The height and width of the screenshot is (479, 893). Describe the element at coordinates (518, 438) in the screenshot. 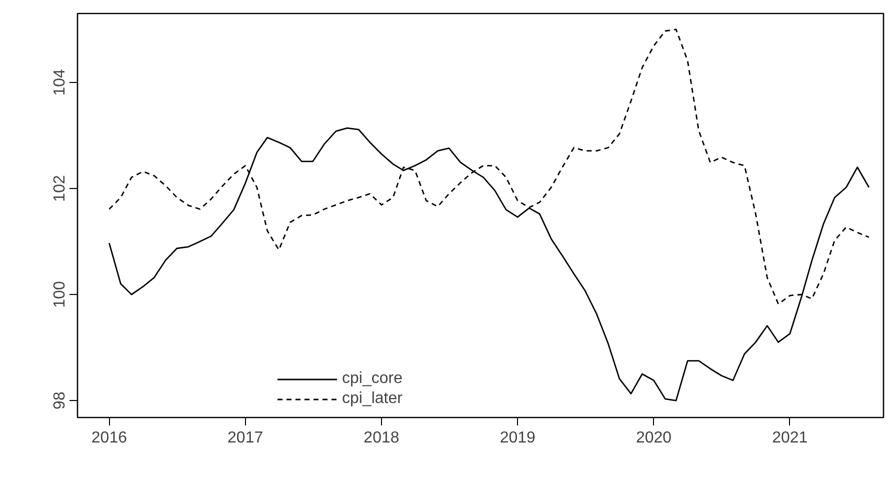

I see `x-tick-label: 2019` at that location.